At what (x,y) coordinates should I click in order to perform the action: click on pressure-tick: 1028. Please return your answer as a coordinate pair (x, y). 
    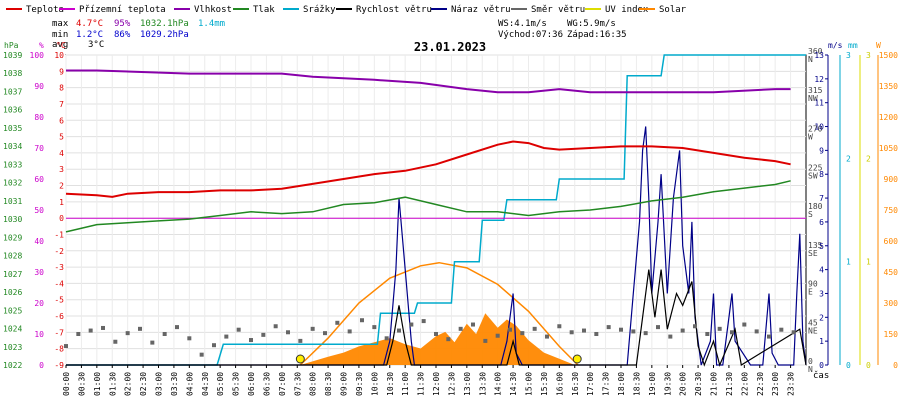
    Looking at the image, I should click on (12, 256).